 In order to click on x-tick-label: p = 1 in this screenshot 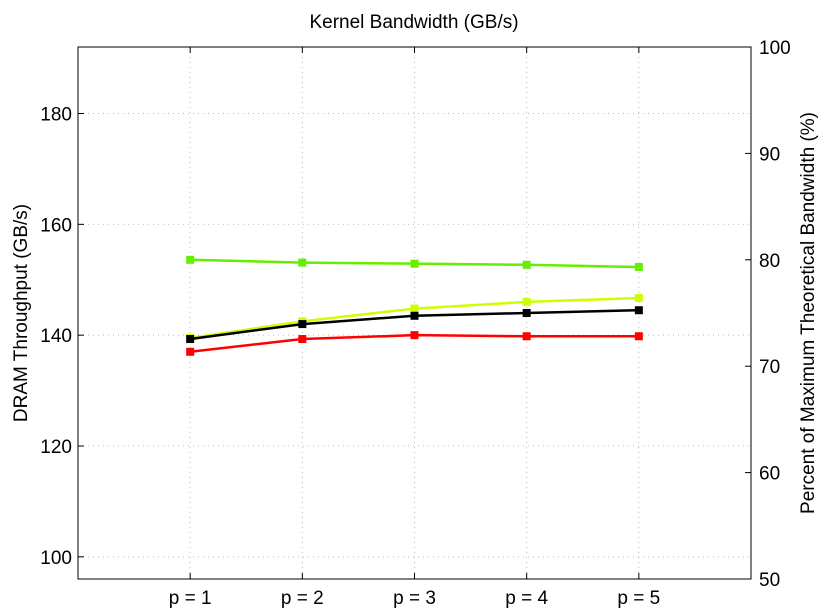, I will do `click(190, 598)`.